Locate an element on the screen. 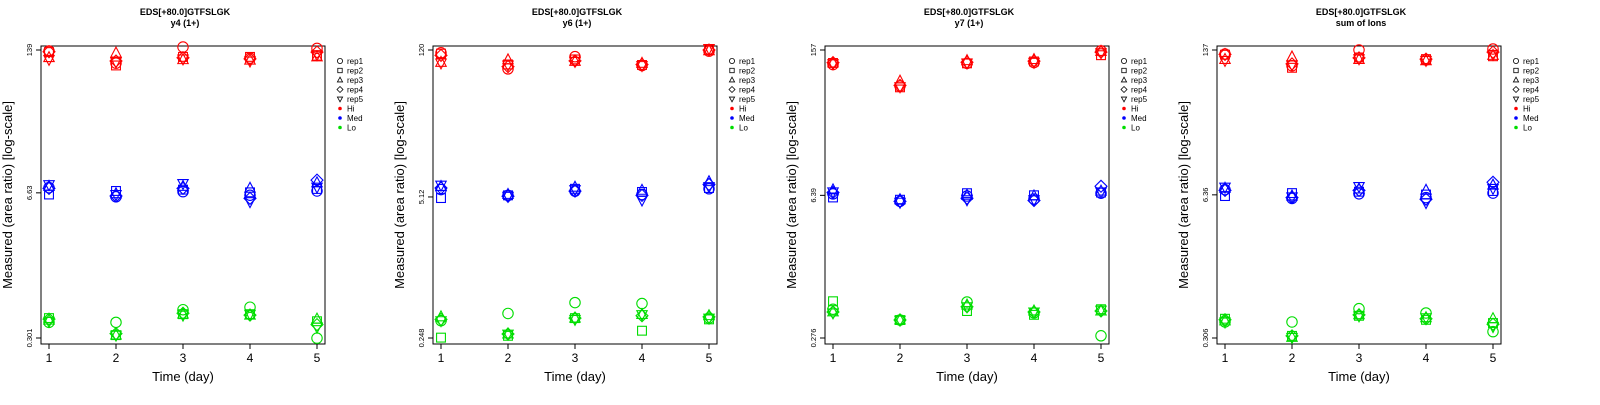 The width and height of the screenshot is (1600, 405). data-point-med-rep1-day3 is located at coordinates (183, 191).